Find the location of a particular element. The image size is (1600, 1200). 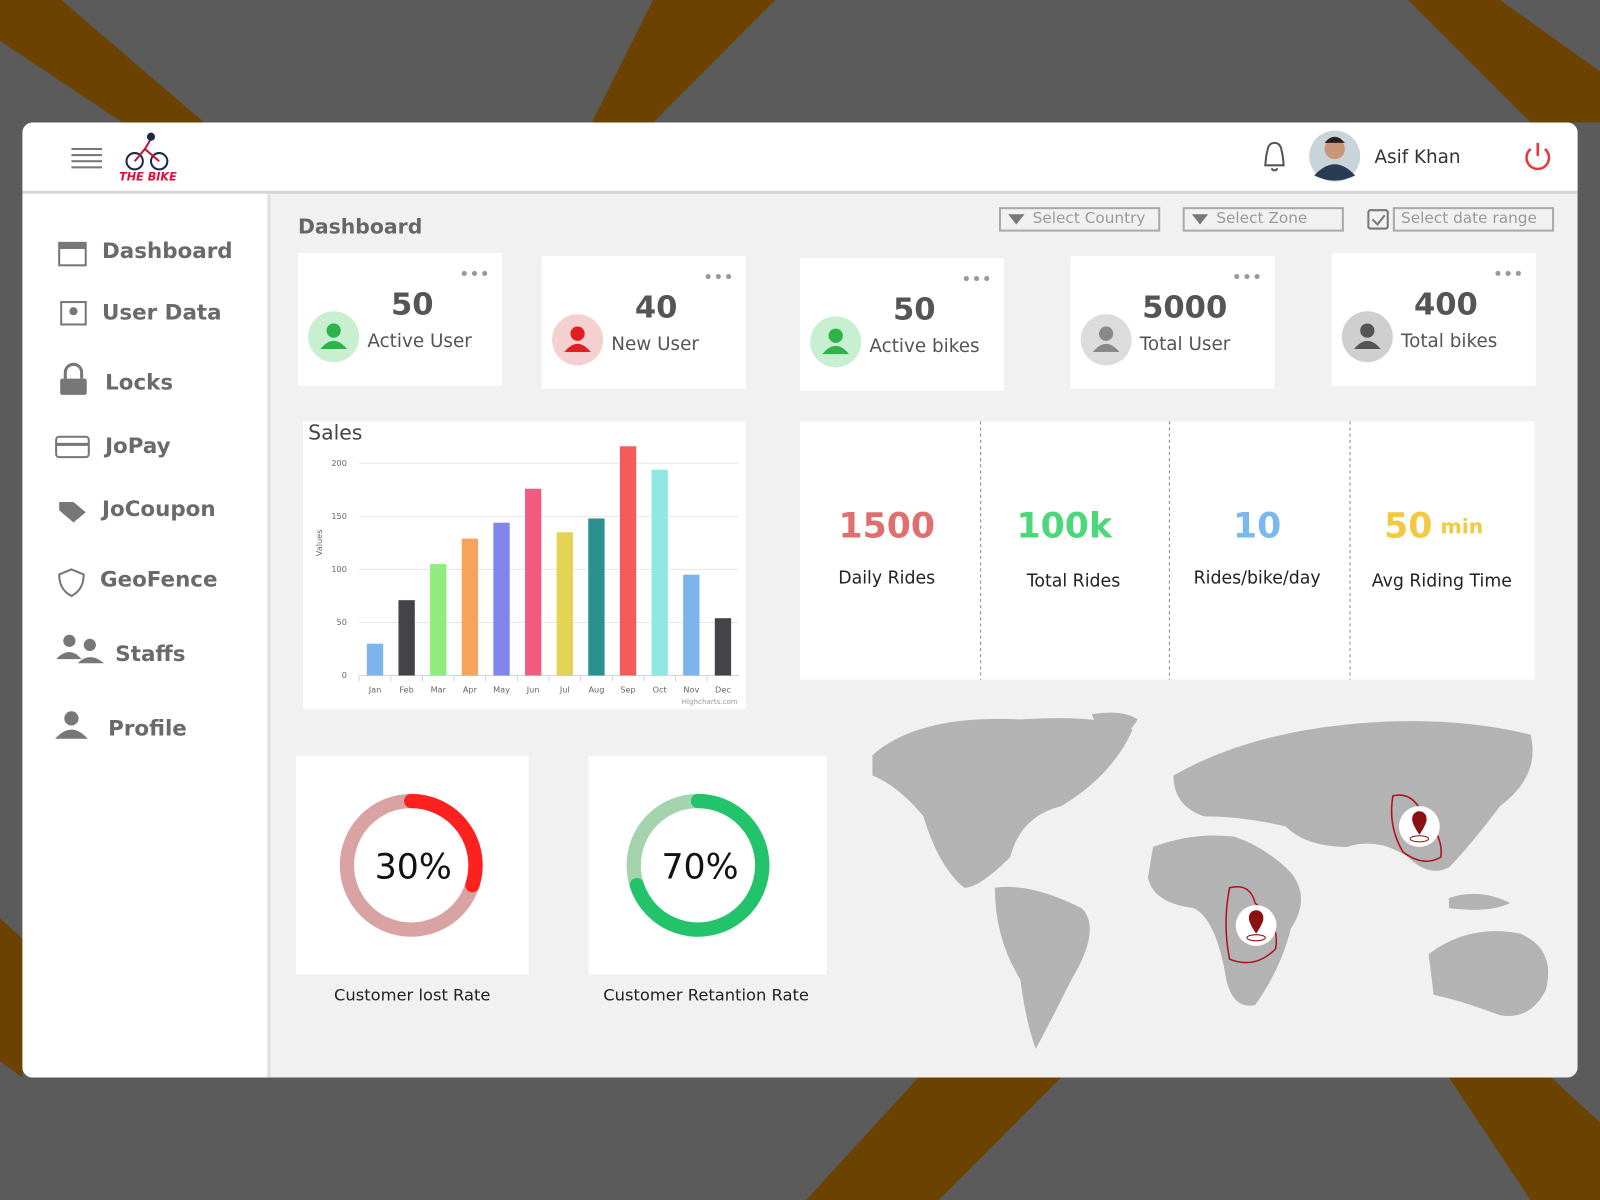

card-label: Total bikes is located at coordinates (1448, 341).